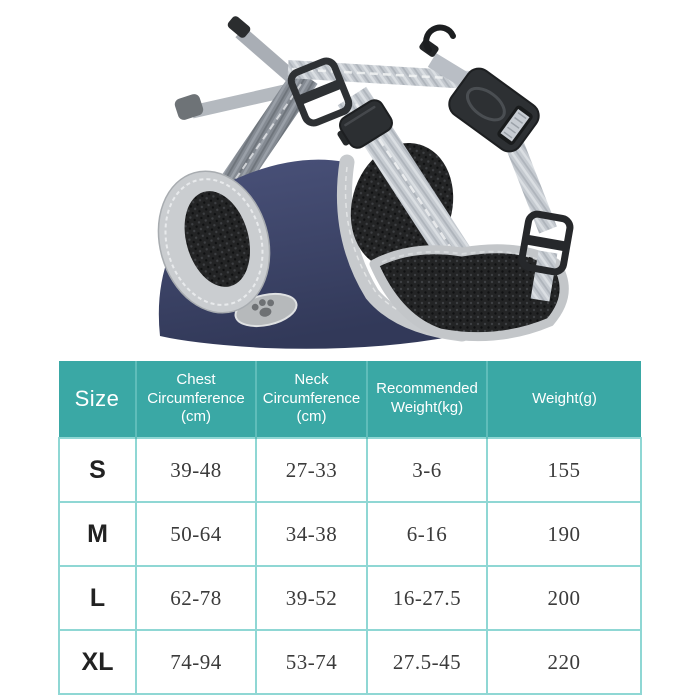 The image size is (700, 700). What do you see at coordinates (195, 399) in the screenshot?
I see `column-header-chest: Chest Circumference (cm)` at bounding box center [195, 399].